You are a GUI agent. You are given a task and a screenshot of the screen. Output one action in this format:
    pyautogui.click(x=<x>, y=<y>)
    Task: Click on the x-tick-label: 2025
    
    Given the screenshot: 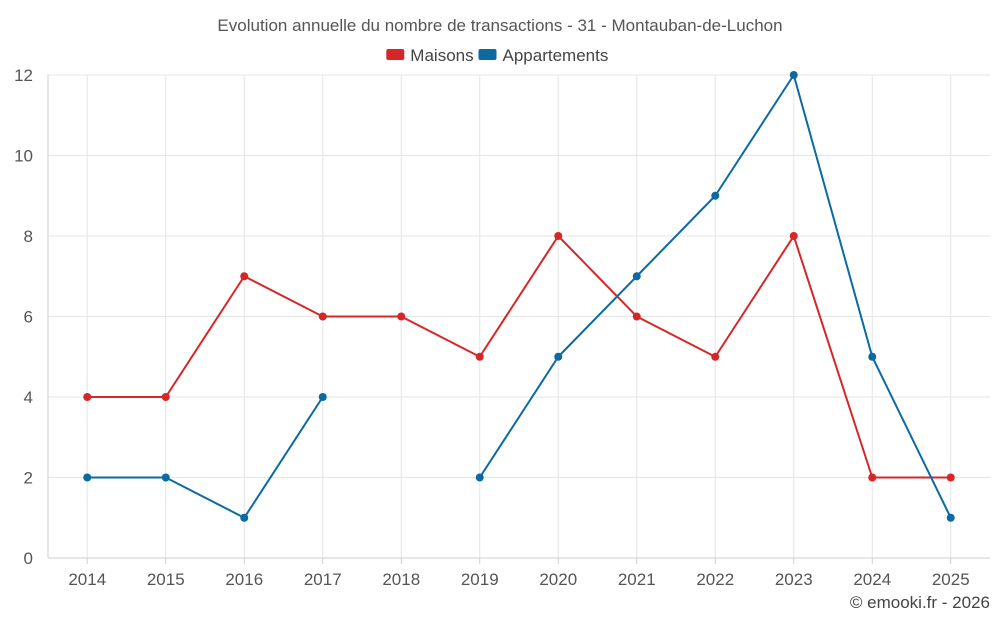 What is the action you would take?
    pyautogui.click(x=951, y=579)
    